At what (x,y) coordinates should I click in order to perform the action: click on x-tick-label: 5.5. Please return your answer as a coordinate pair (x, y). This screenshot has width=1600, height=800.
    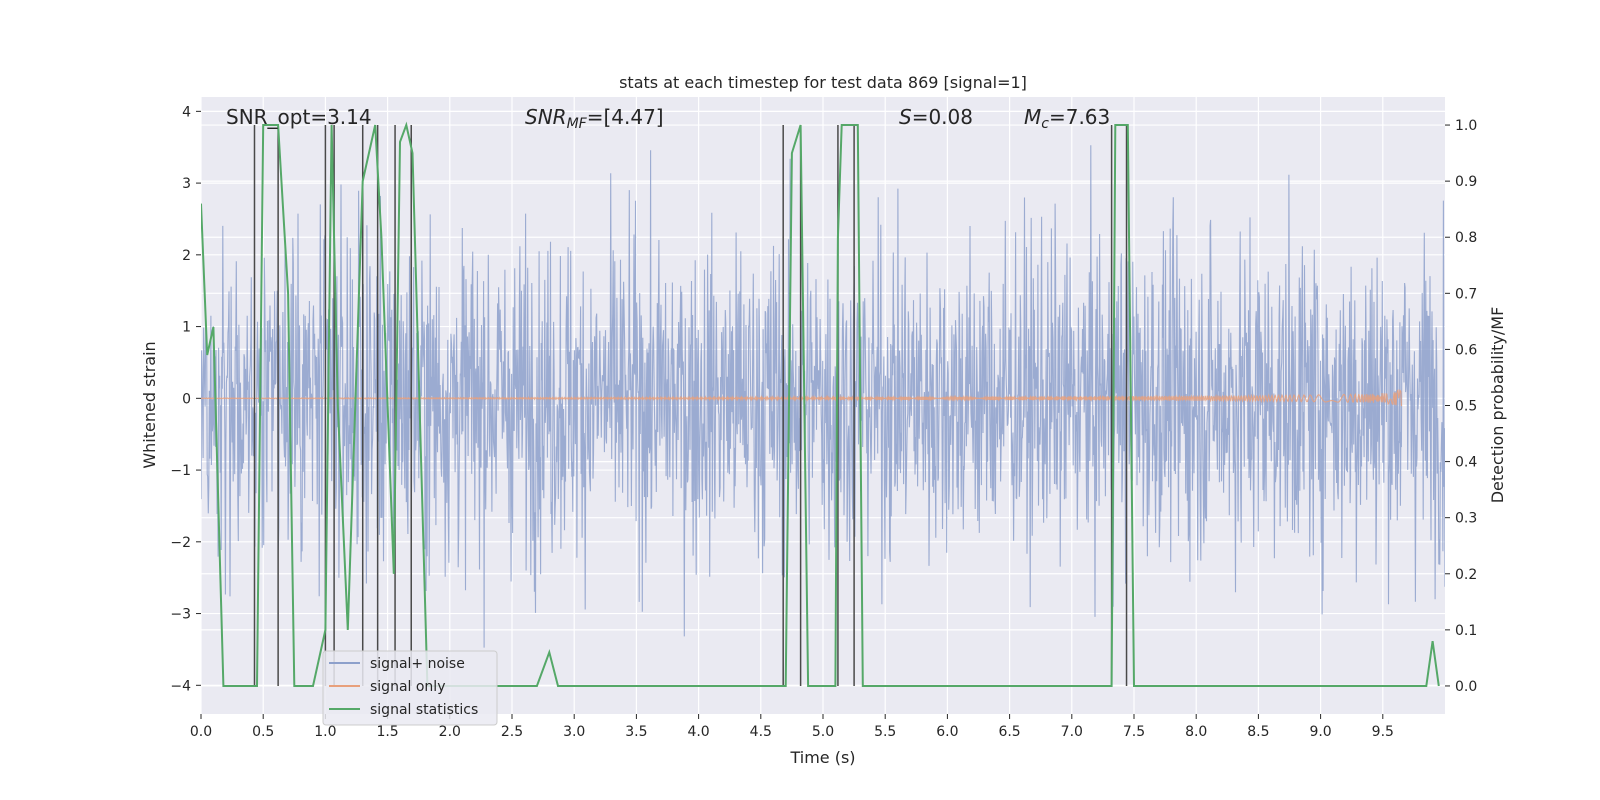
    Looking at the image, I should click on (885, 732).